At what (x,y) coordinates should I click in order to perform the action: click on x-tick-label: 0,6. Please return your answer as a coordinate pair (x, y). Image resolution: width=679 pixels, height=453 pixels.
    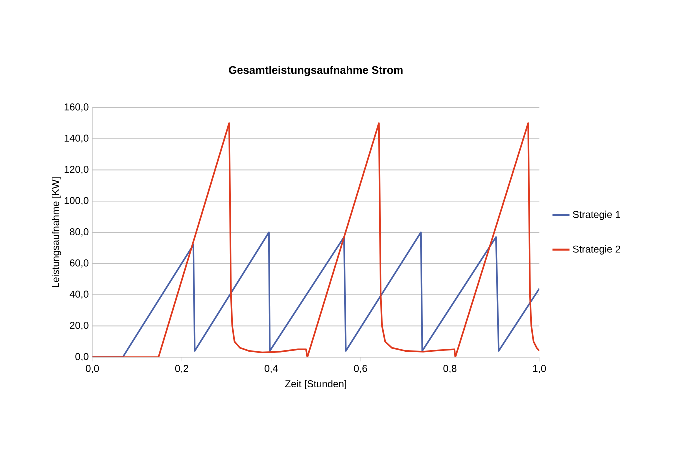
    Looking at the image, I should click on (361, 369).